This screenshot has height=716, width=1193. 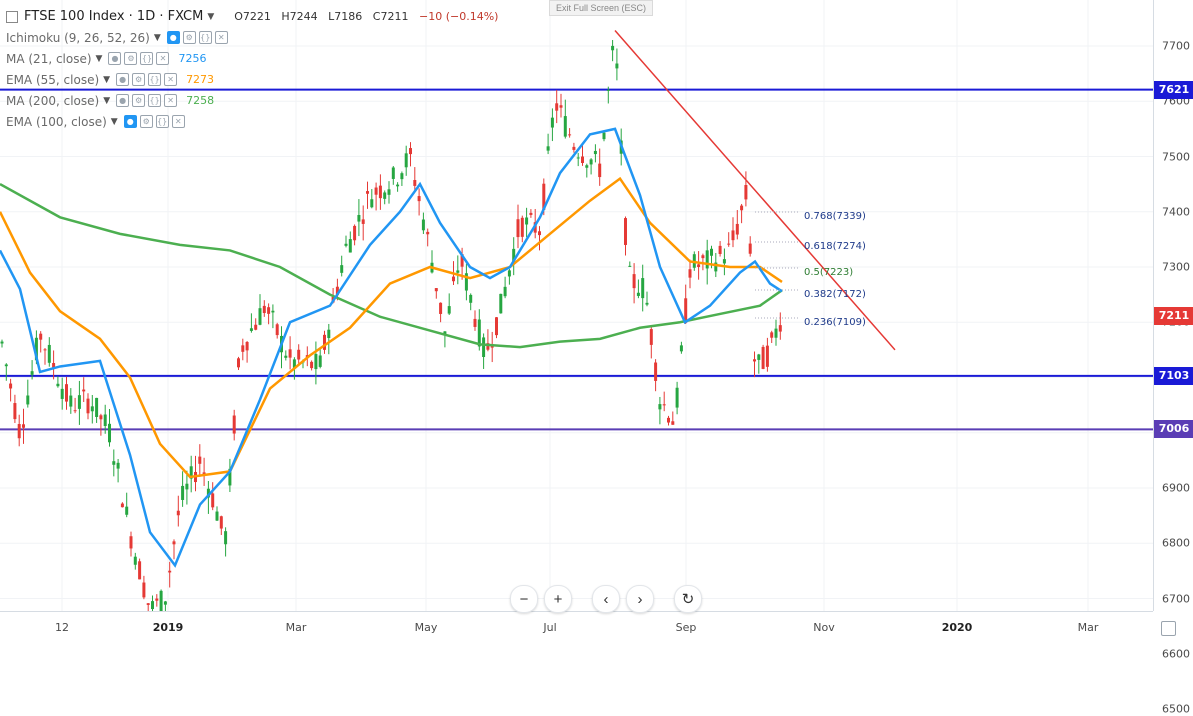 What do you see at coordinates (252, 58) in the screenshot?
I see `indicator-row: MA (21, close) ▼ ● ⚙{} ✕ 7256` at bounding box center [252, 58].